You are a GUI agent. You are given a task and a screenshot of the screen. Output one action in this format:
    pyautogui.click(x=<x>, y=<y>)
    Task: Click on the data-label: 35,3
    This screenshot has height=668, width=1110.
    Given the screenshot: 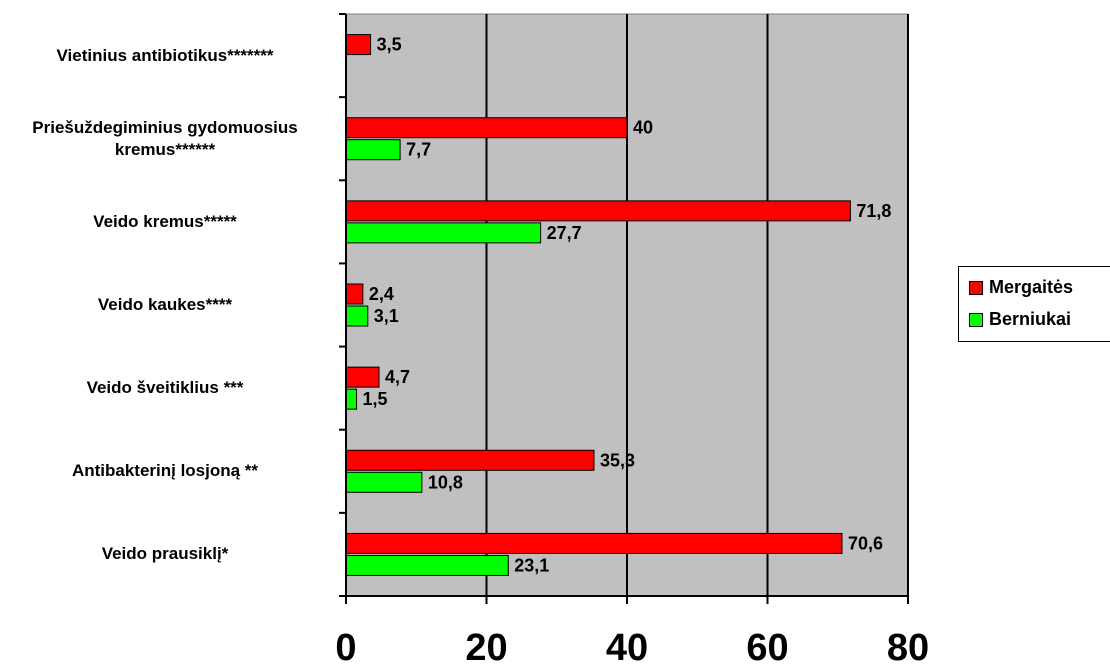 What is the action you would take?
    pyautogui.click(x=617, y=460)
    